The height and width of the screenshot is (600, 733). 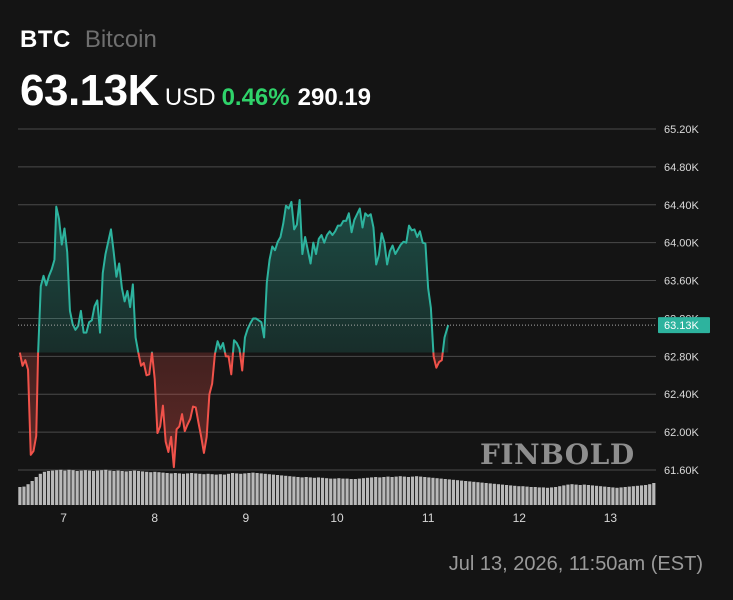 I want to click on x-tick-label: 8, so click(x=154, y=518).